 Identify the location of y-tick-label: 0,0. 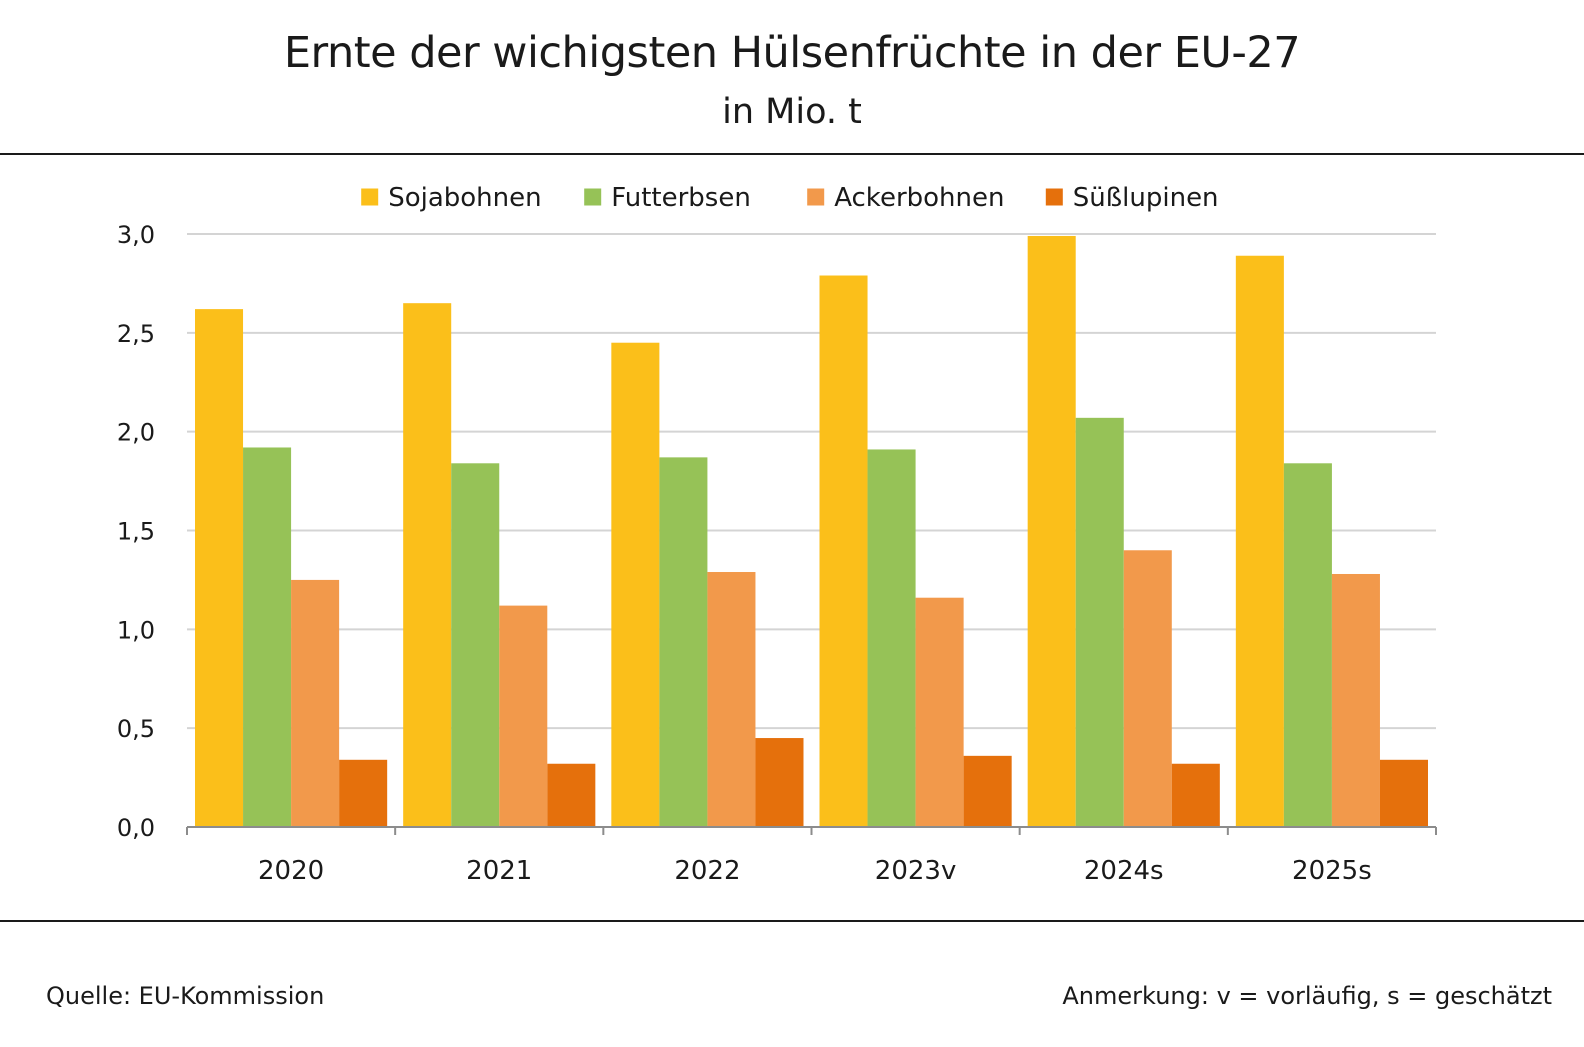
(136, 828).